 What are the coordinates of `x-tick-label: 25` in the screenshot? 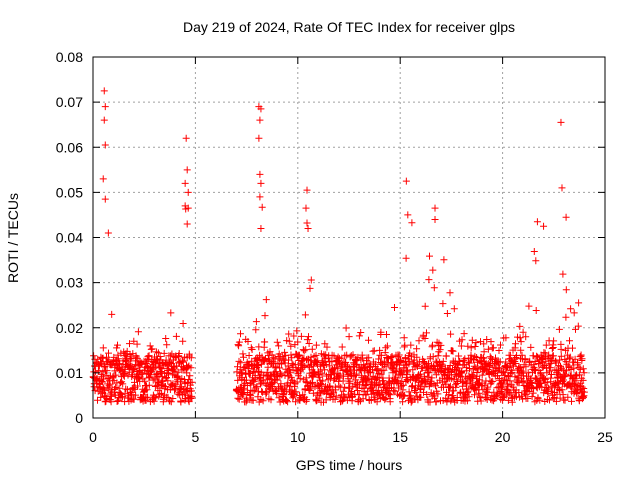 It's located at (605, 437).